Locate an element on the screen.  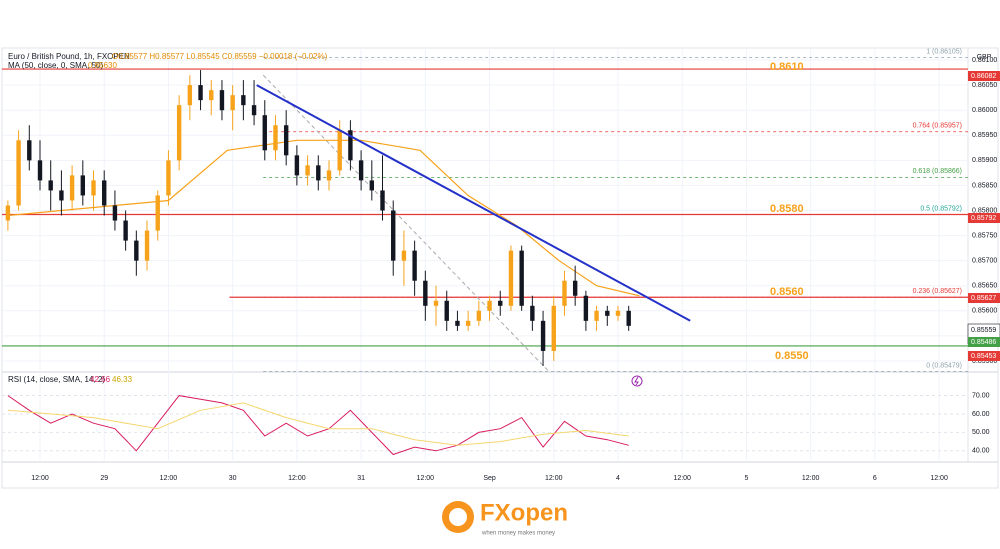
currency: GBP is located at coordinates (984, 57).